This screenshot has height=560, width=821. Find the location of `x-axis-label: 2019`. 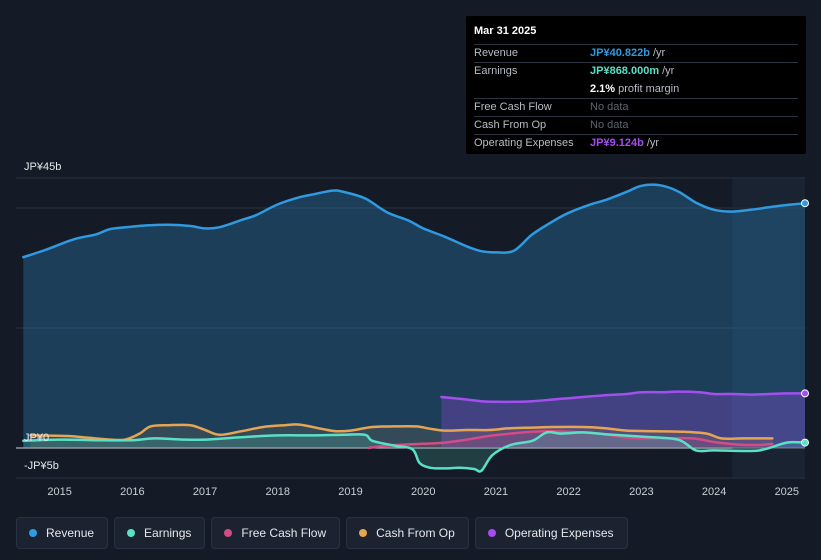

x-axis-label: 2019 is located at coordinates (350, 492).